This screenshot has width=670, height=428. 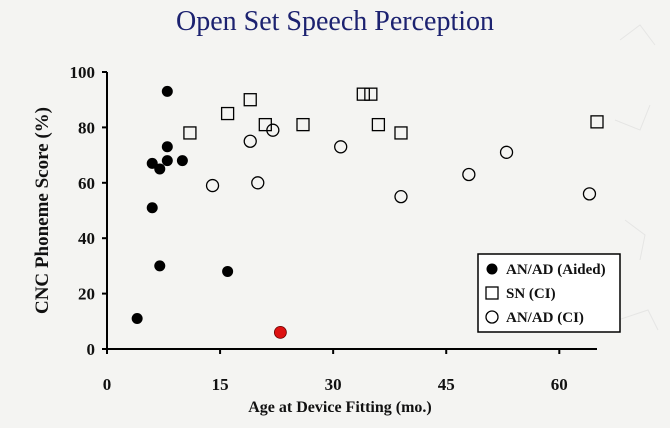 What do you see at coordinates (531, 294) in the screenshot?
I see `legend-label: SN (CI)` at bounding box center [531, 294].